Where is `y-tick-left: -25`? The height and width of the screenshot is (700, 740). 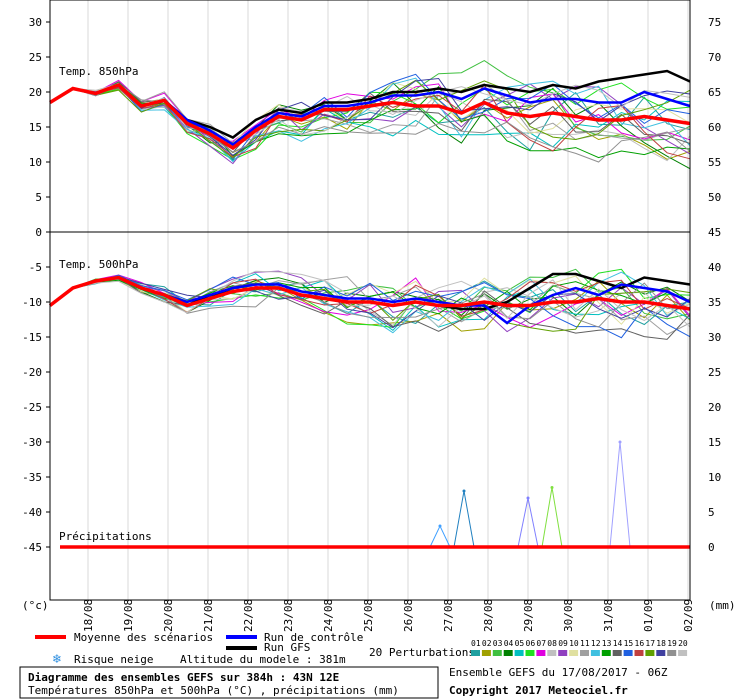
y-tick-left: -25 is located at coordinates (32, 407).